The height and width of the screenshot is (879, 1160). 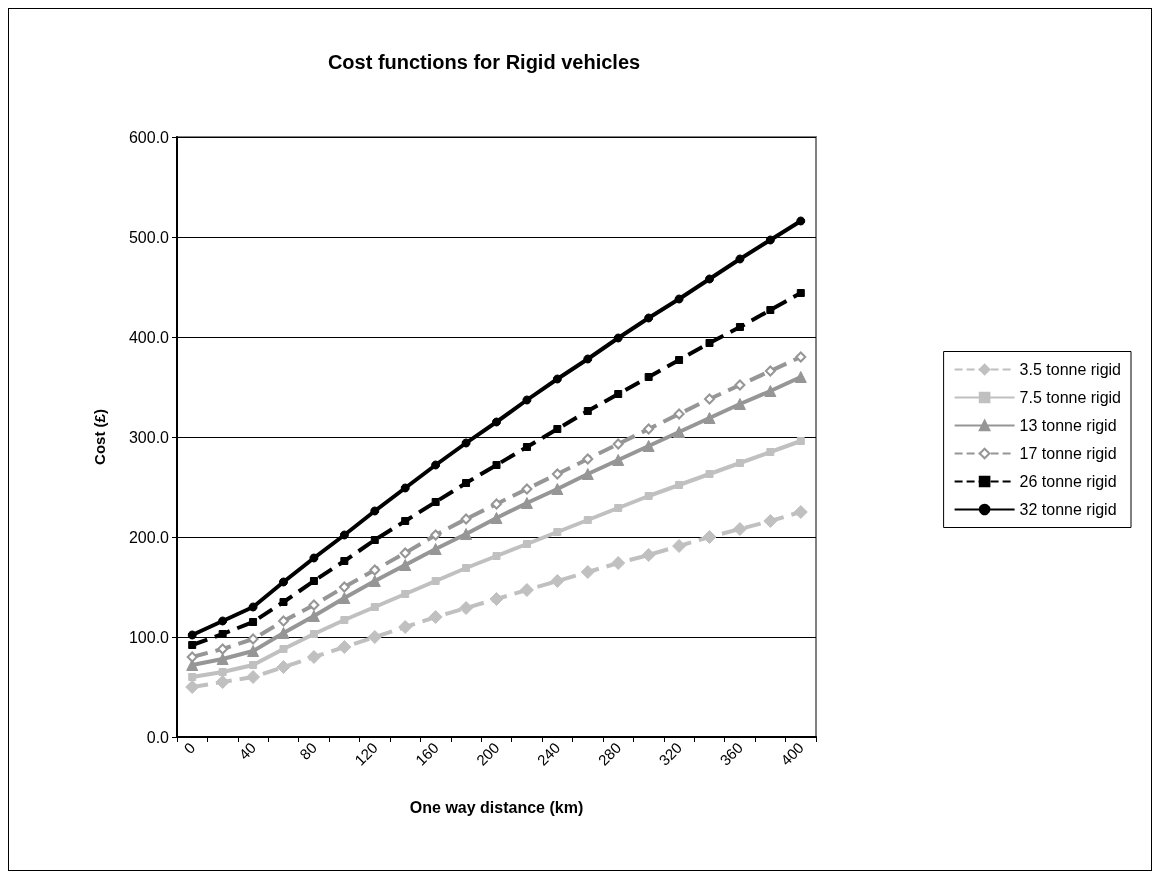 I want to click on chart-title: Cost functions for Rigid vehicles, so click(x=484, y=62).